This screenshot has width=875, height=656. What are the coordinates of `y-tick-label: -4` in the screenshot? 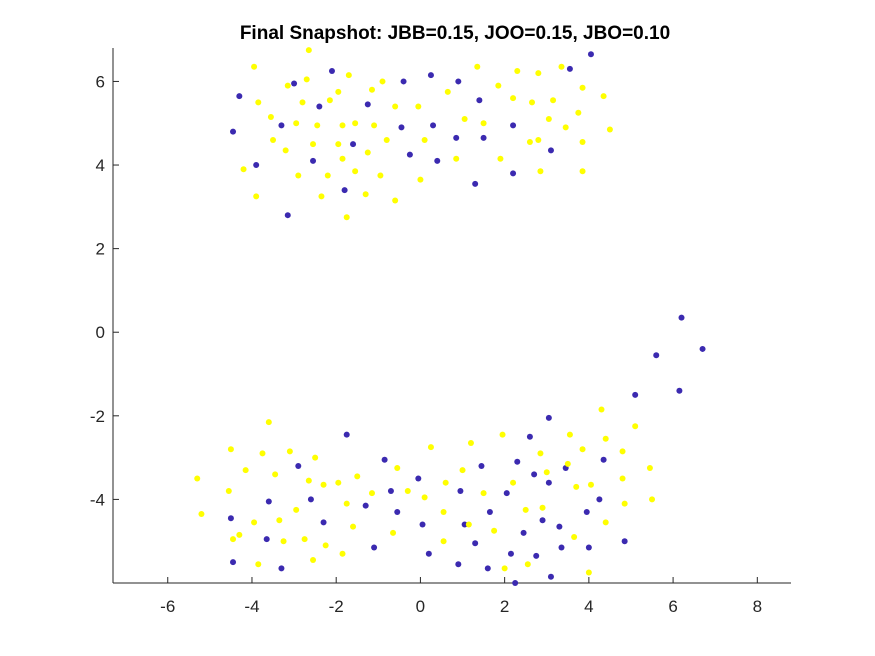 It's located at (97, 499).